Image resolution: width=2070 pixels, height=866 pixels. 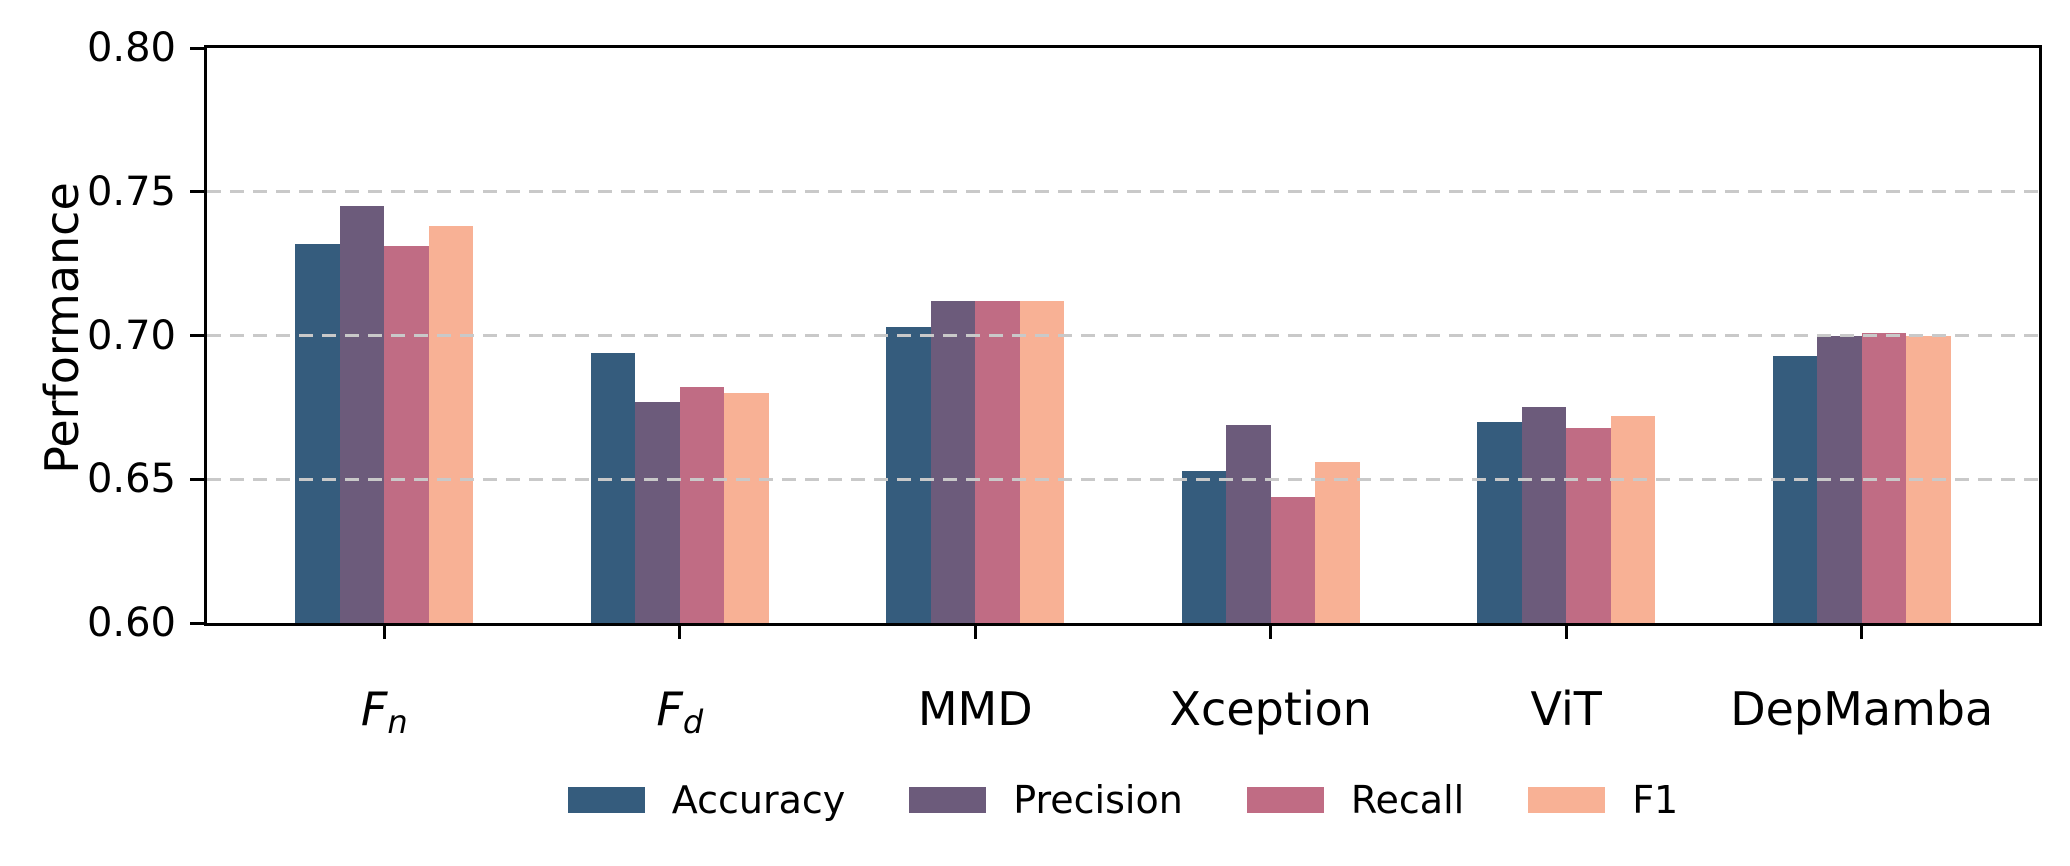 I want to click on x-tick-label-mmd: MMD, so click(x=975, y=709).